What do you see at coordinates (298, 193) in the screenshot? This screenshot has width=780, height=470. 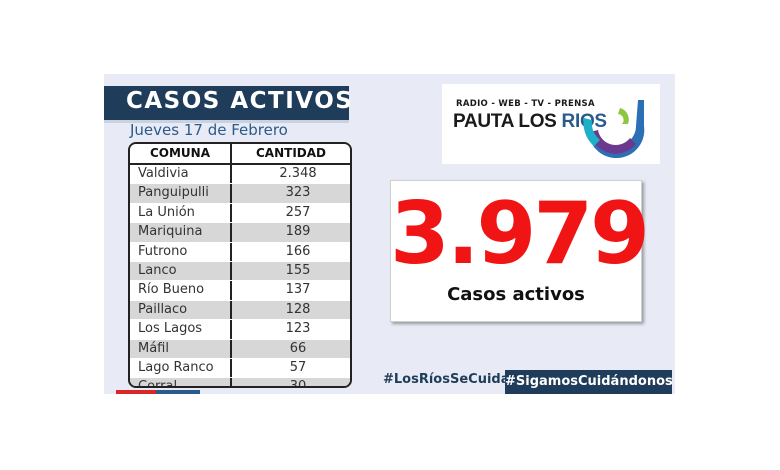 I see `cell-cantidad: 323` at bounding box center [298, 193].